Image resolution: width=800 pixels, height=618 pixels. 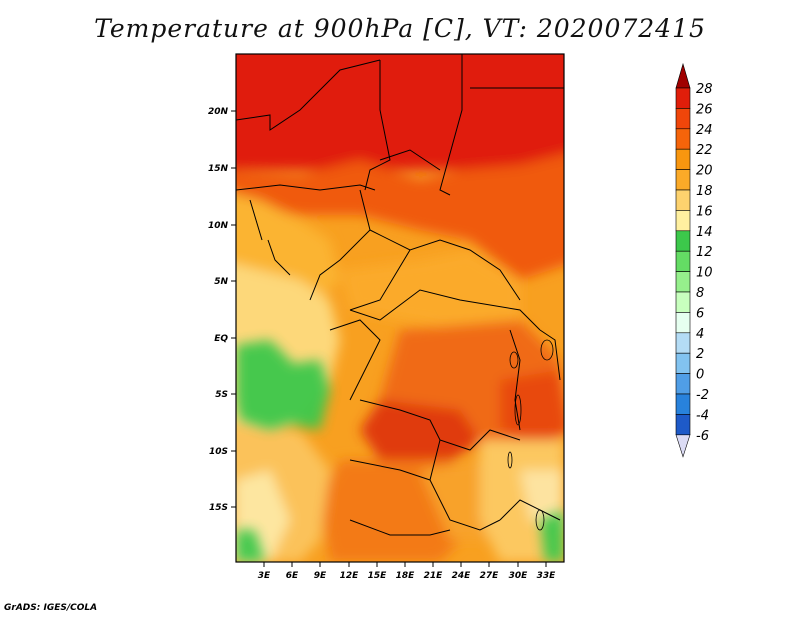 What do you see at coordinates (221, 339) in the screenshot?
I see `lat-tick-label: EQ` at bounding box center [221, 339].